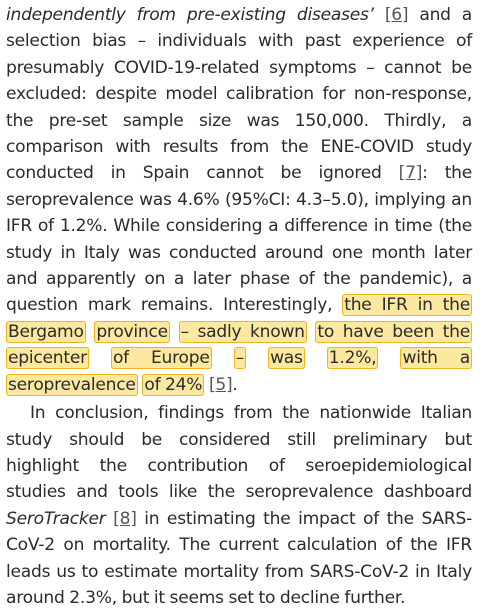 The image size is (488, 611). What do you see at coordinates (410, 173) in the screenshot?
I see `citation-7: [7]` at bounding box center [410, 173].